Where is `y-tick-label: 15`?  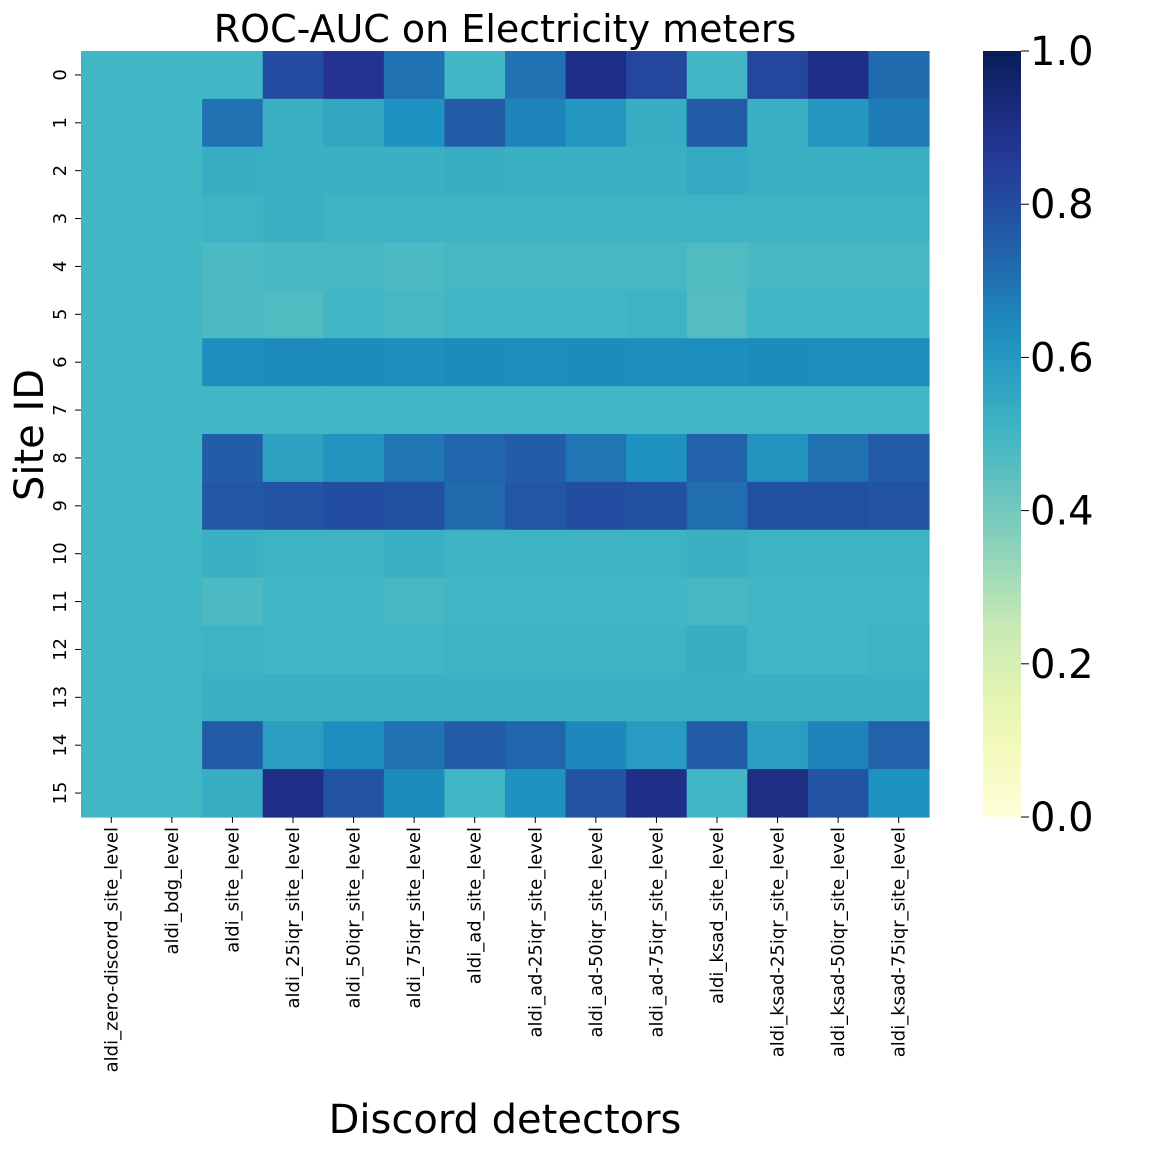
y-tick-label: 15 is located at coordinates (60, 793).